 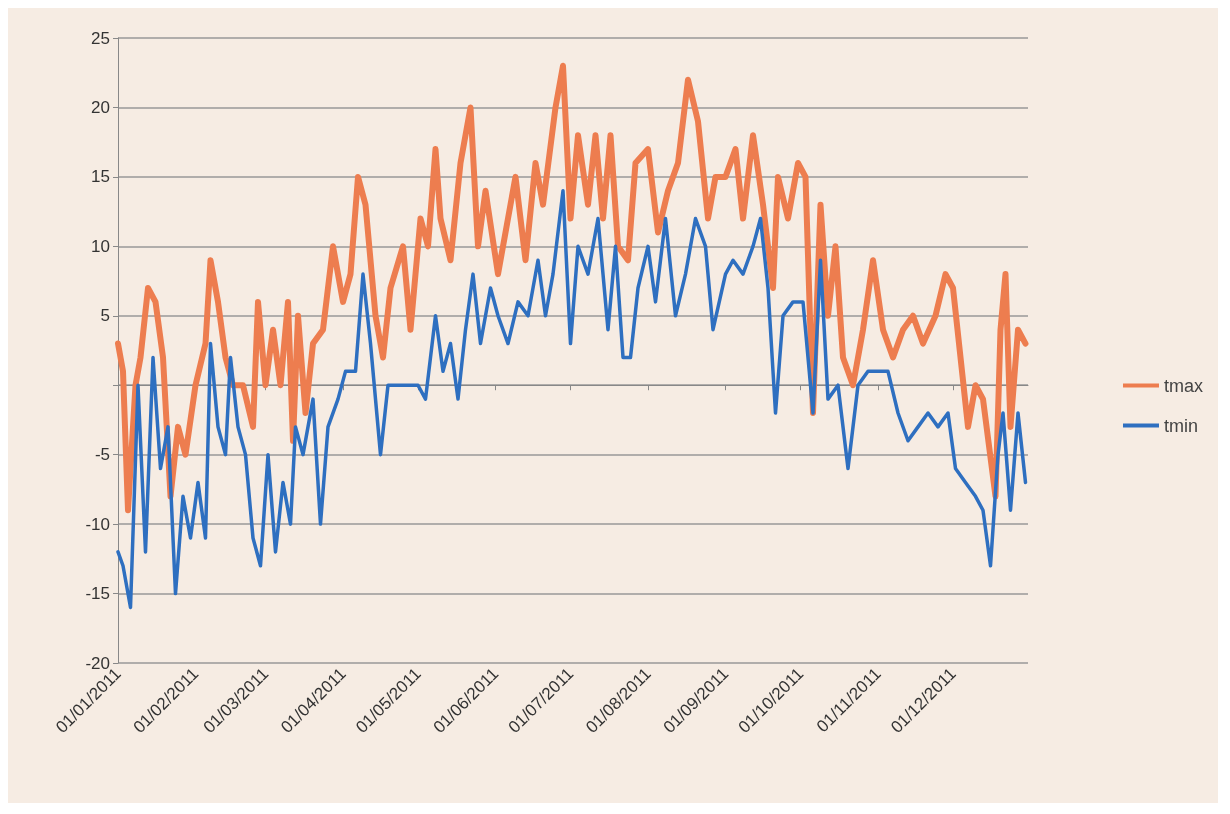 What do you see at coordinates (100, 38) in the screenshot?
I see `y-tick-label: 25` at bounding box center [100, 38].